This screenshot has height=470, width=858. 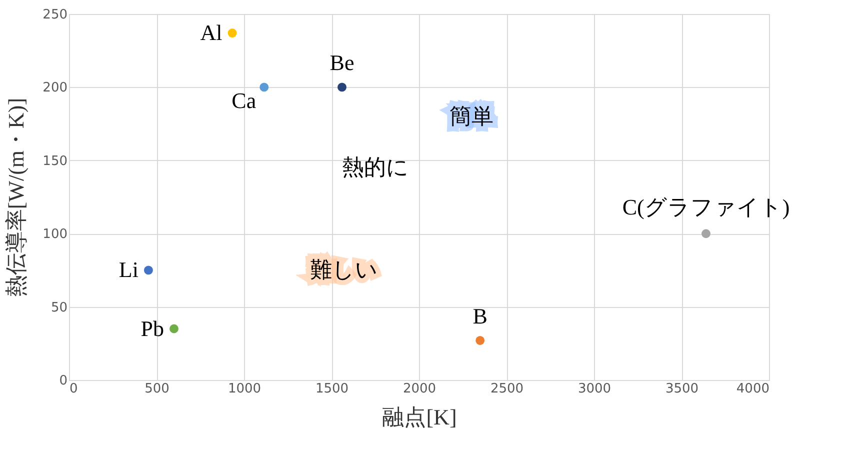 What do you see at coordinates (244, 101) in the screenshot?
I see `annotation: Ca` at bounding box center [244, 101].